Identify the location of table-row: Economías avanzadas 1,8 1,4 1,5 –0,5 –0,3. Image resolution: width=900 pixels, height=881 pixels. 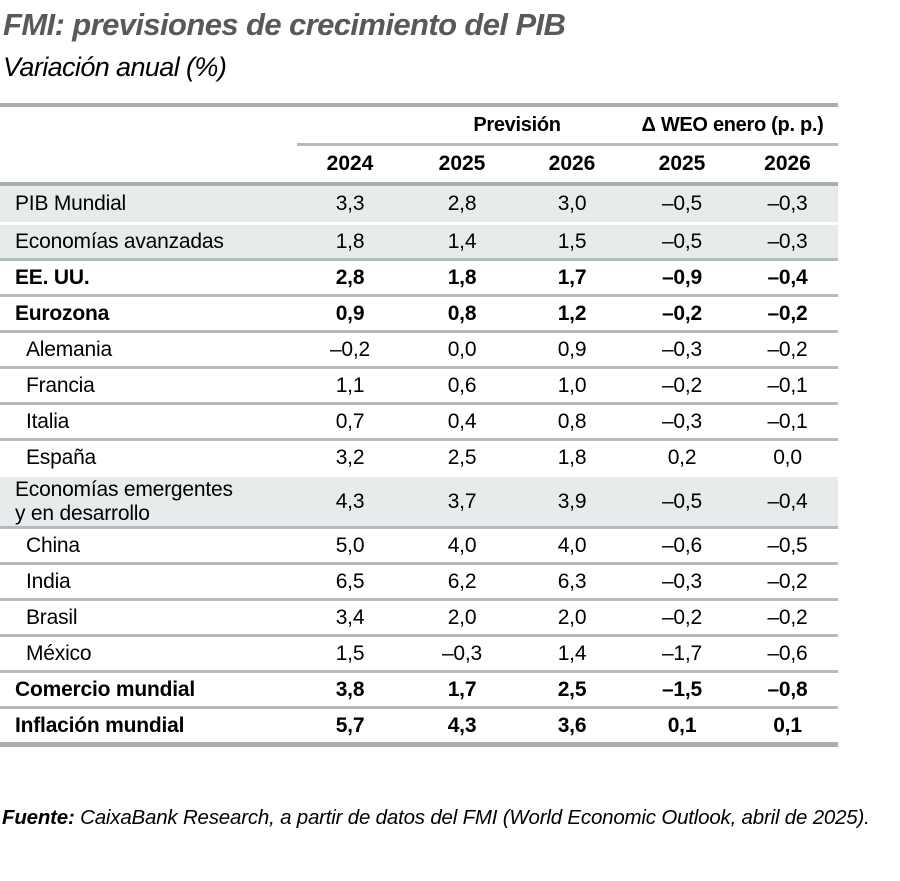
(419, 240).